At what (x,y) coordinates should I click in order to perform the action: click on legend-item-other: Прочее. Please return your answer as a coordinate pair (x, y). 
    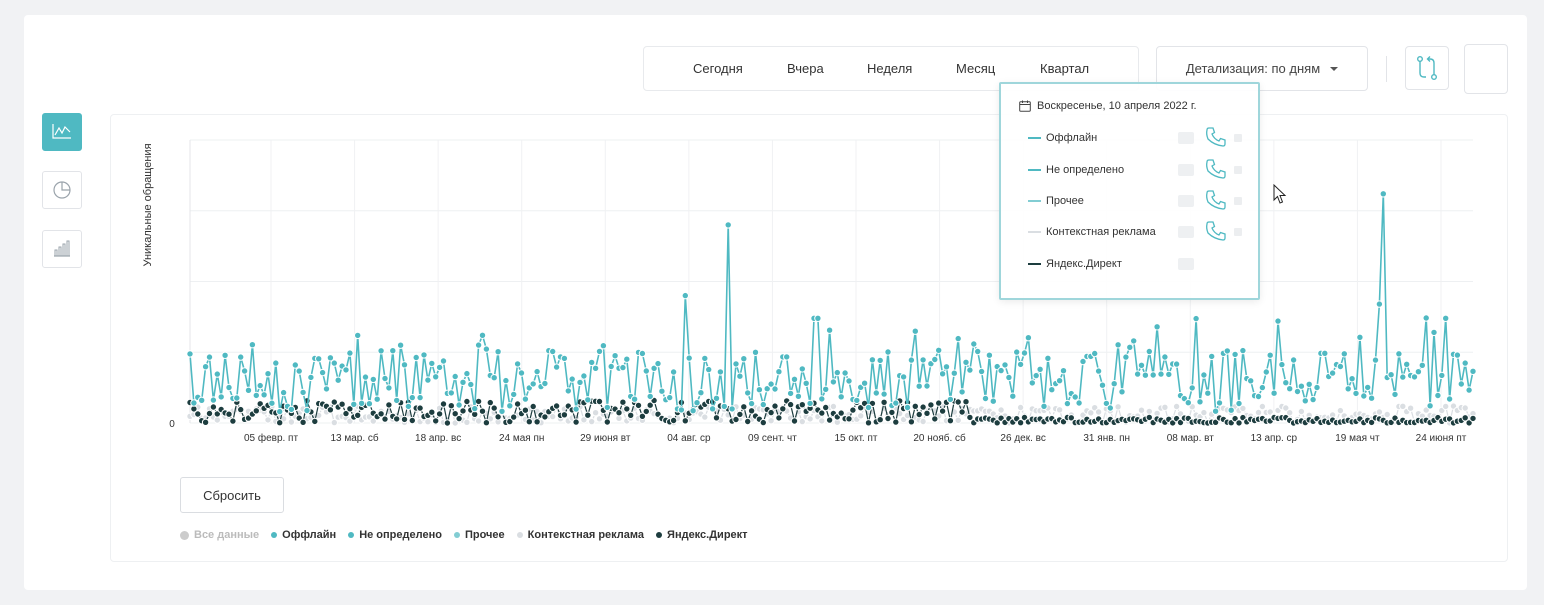
    Looking at the image, I should click on (479, 535).